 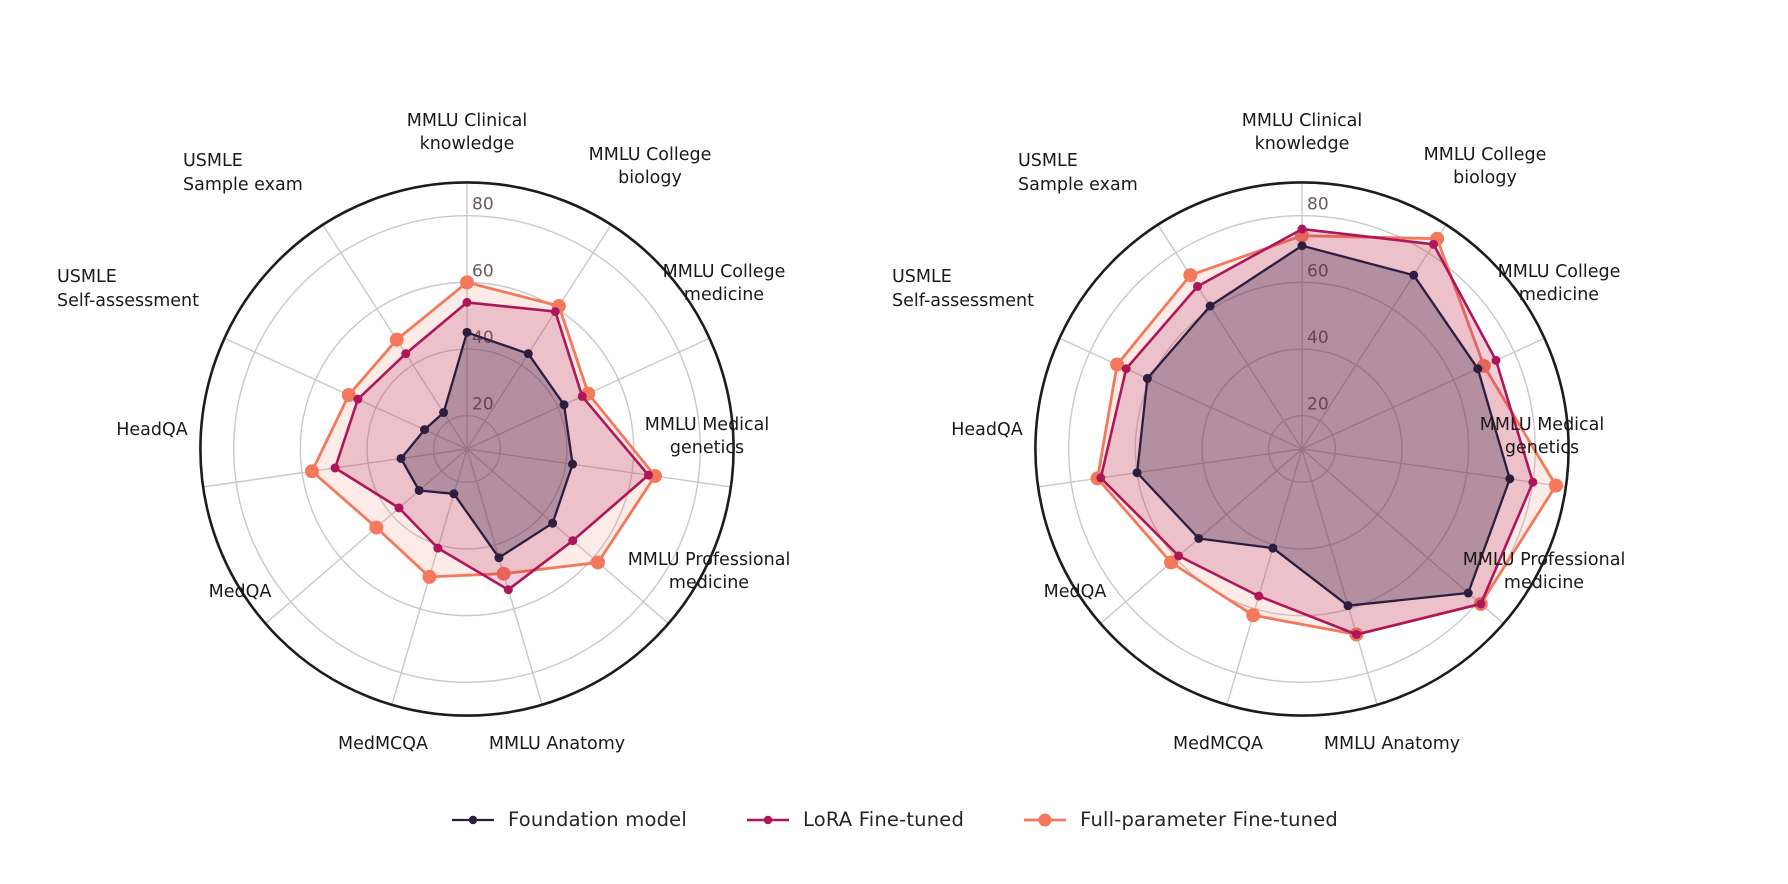 What do you see at coordinates (1180, 819) in the screenshot?
I see `legend-item-full-parameter-fine-tuned: Full-parameter Fine-tuned` at bounding box center [1180, 819].